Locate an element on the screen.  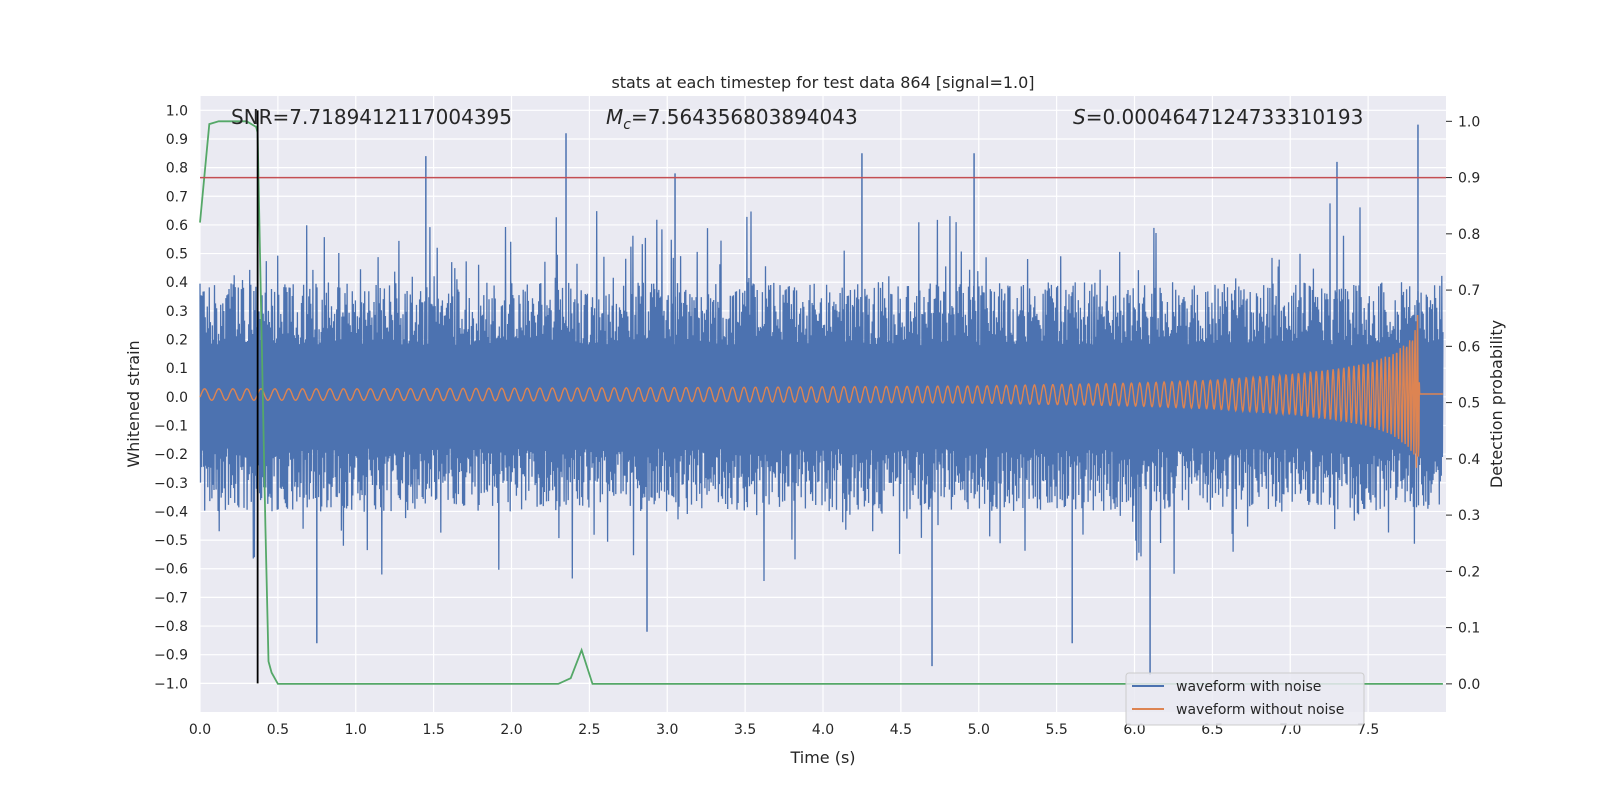
chirp-mass-annotation: Mc=7.564356803894043 is located at coordinates (732, 119).